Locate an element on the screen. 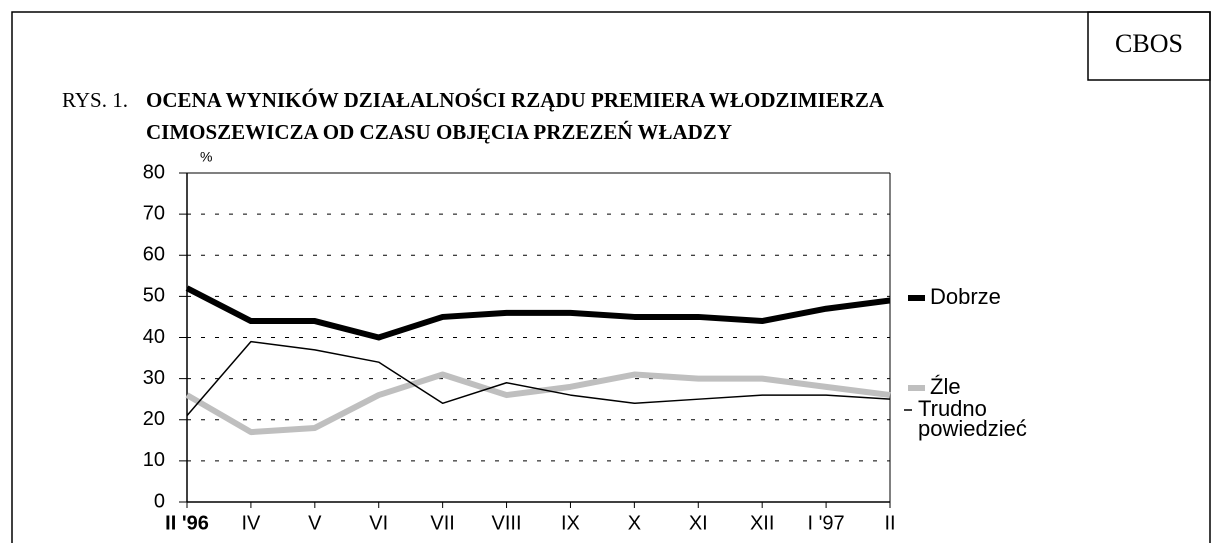 The width and height of the screenshot is (1211, 543). x-tick-label: IX is located at coordinates (570, 523).